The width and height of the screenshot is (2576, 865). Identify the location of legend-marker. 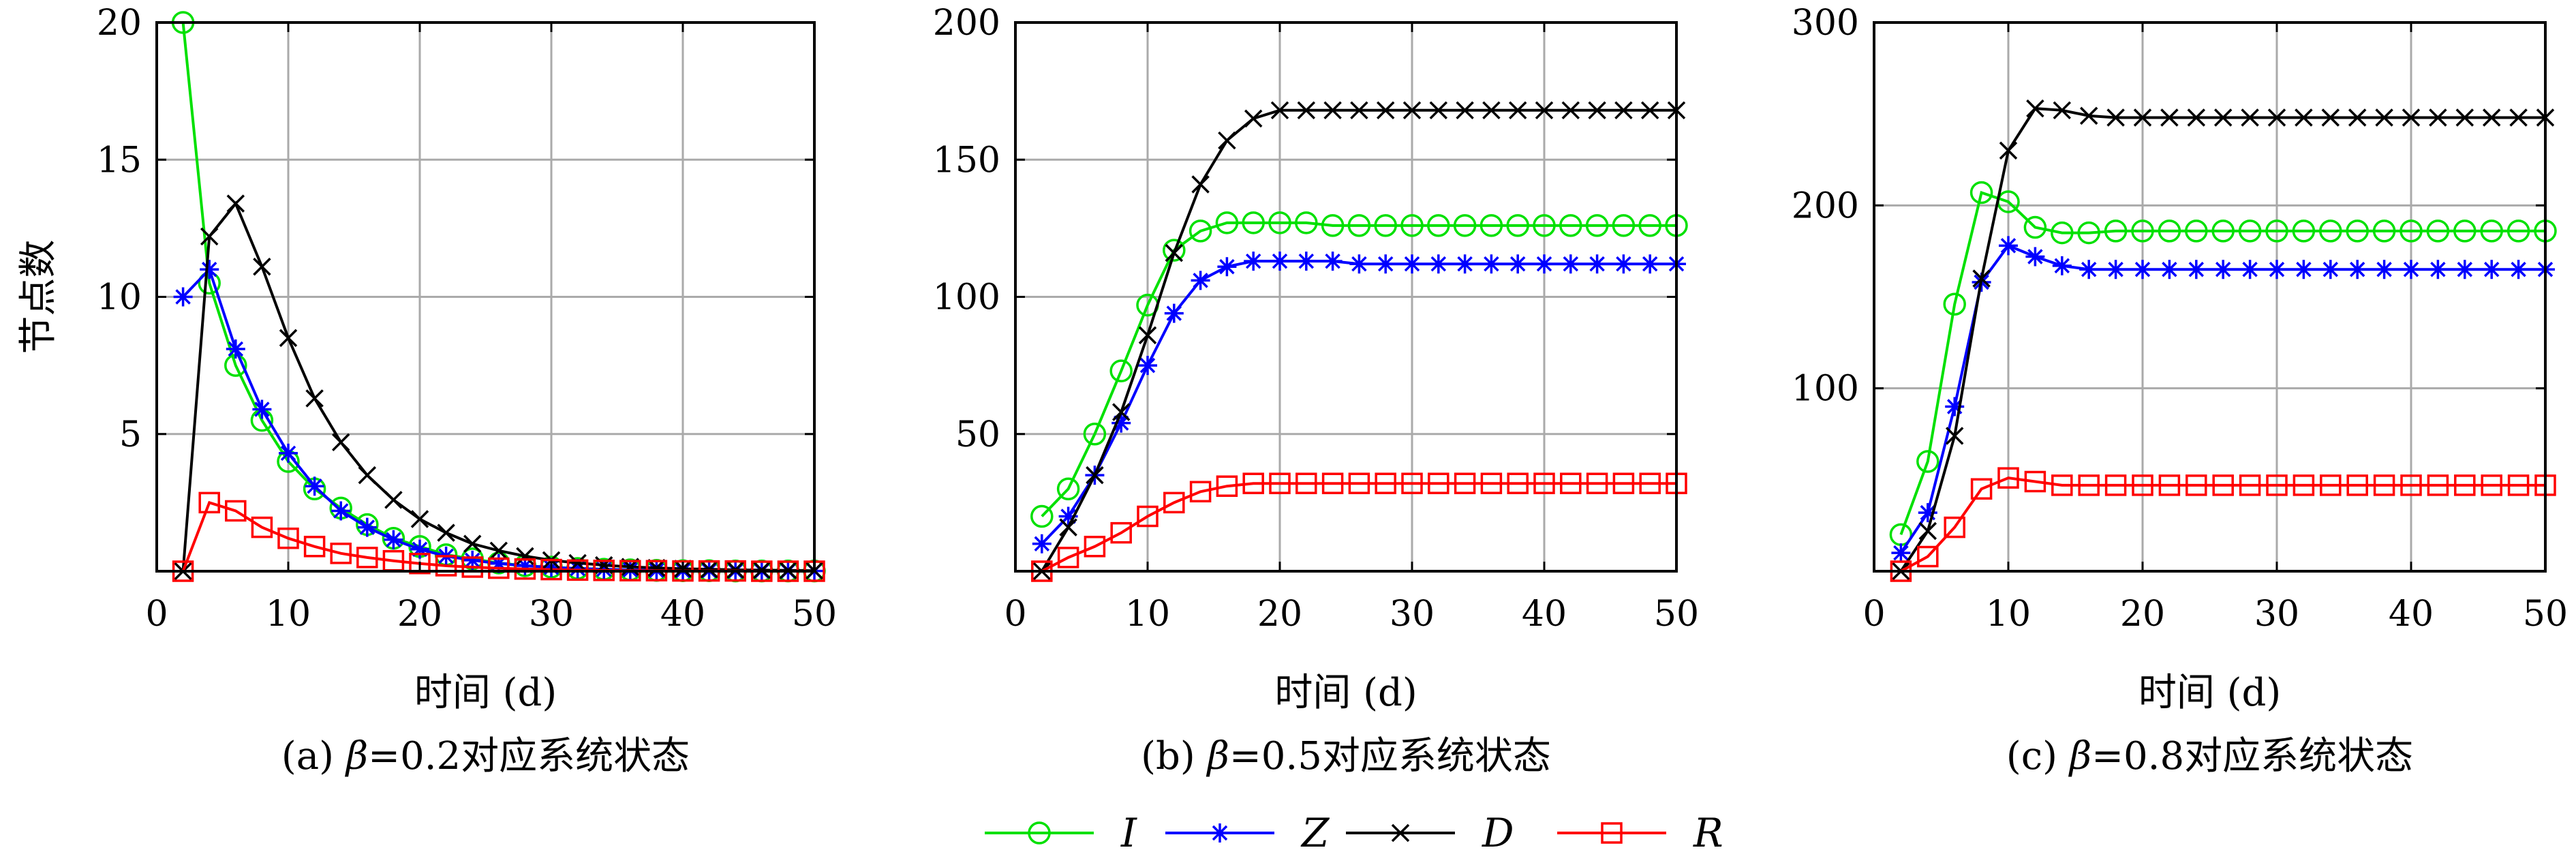
(1612, 833).